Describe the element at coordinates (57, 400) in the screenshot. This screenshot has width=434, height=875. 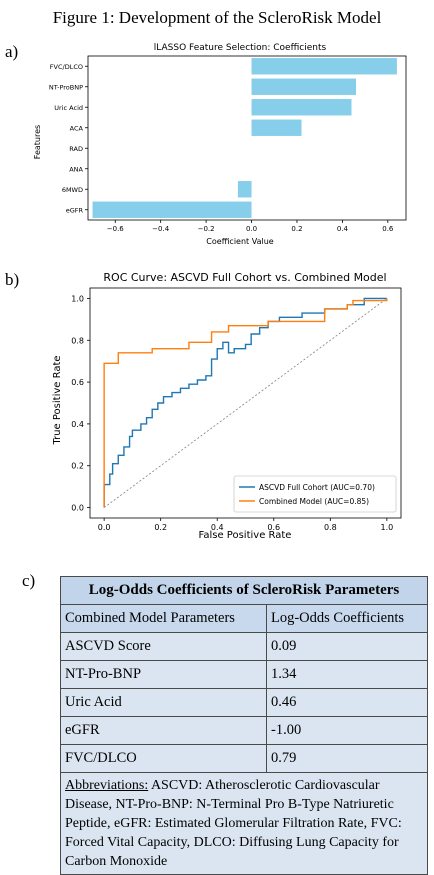
I see `roc-y-axis-label: True Positive Rate` at that location.